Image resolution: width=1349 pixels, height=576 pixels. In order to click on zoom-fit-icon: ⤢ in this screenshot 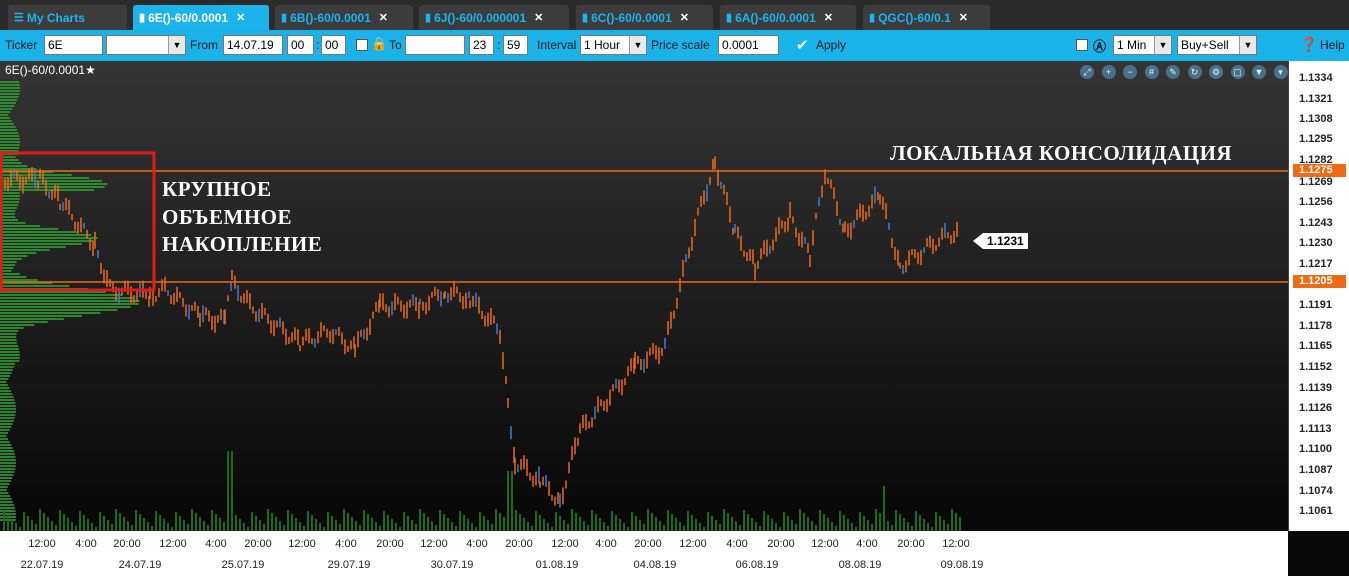, I will do `click(1087, 72)`.